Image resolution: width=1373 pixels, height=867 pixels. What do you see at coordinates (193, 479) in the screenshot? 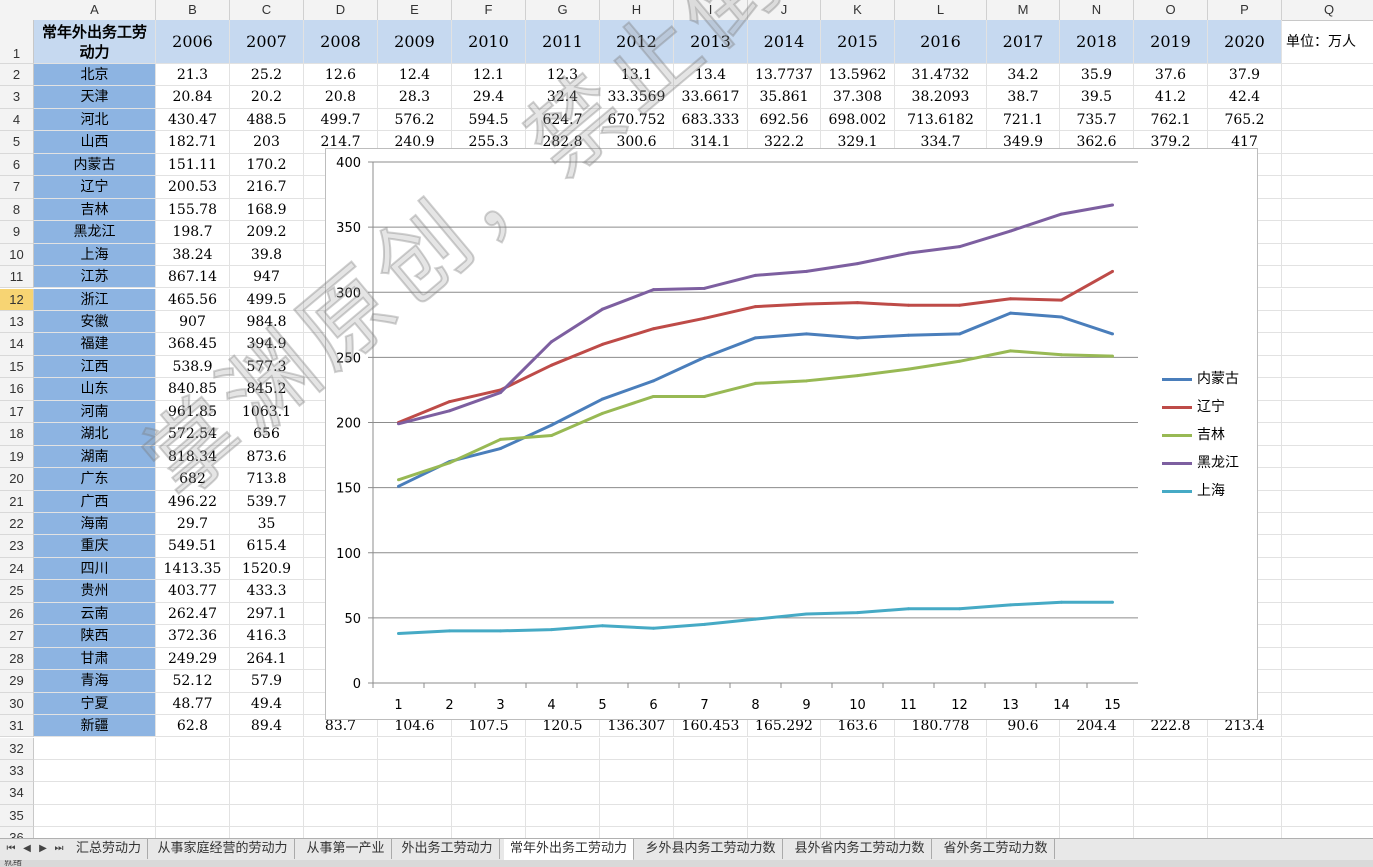
I see `value-cell: 682` at bounding box center [193, 479].